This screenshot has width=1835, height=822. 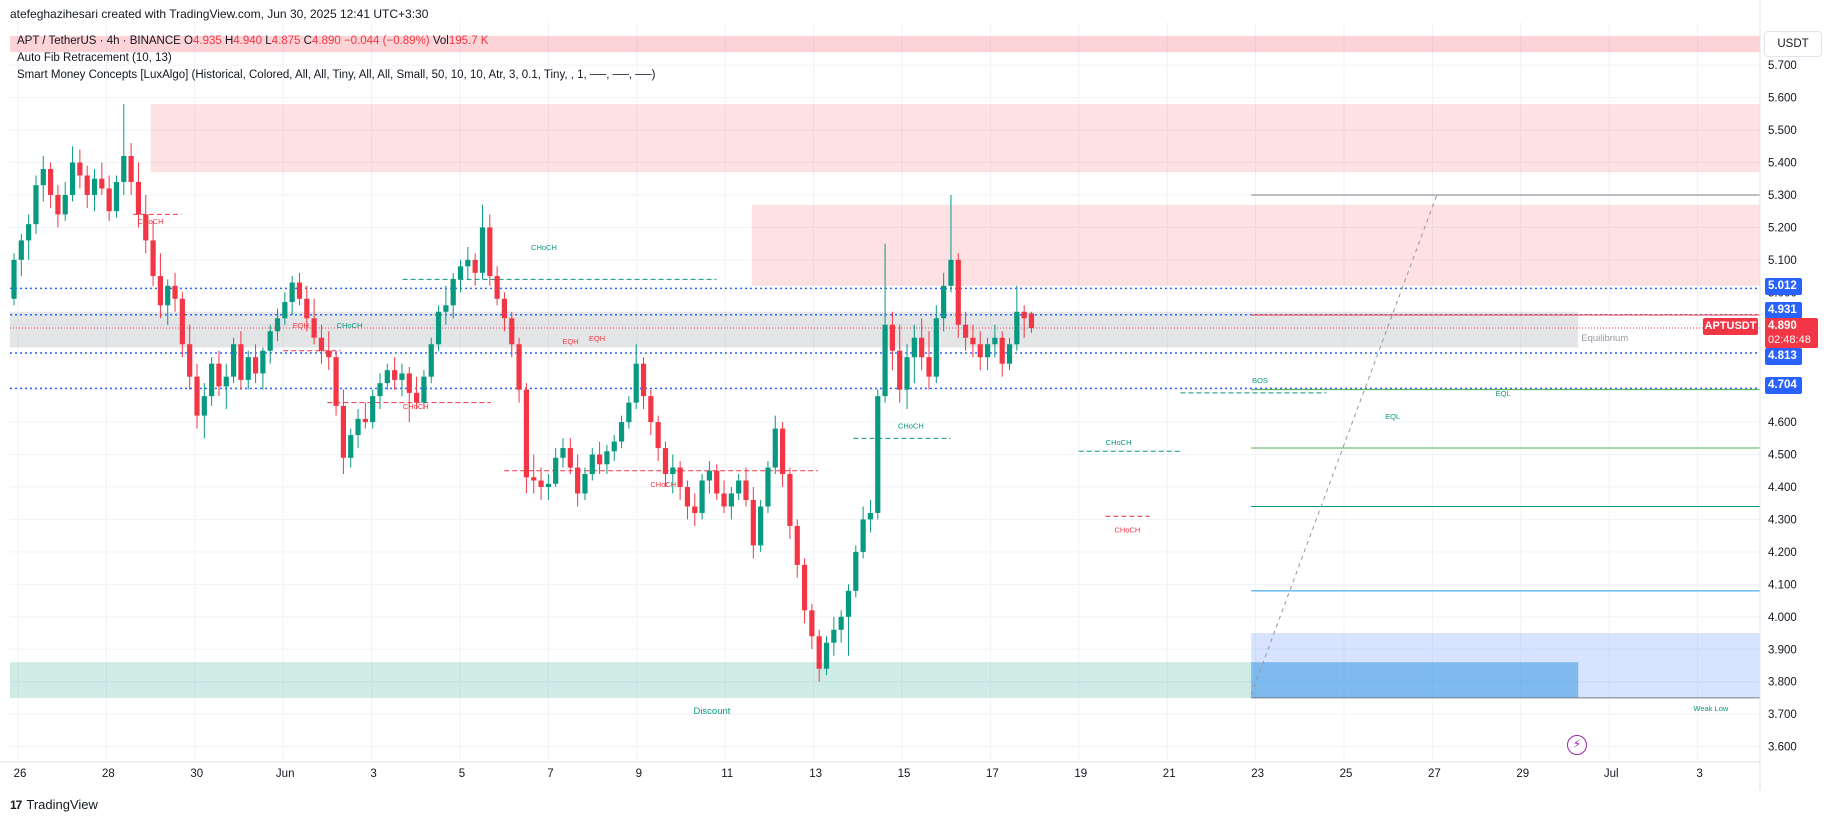 What do you see at coordinates (1782, 456) in the screenshot?
I see `price-axis-tick: 4.500` at bounding box center [1782, 456].